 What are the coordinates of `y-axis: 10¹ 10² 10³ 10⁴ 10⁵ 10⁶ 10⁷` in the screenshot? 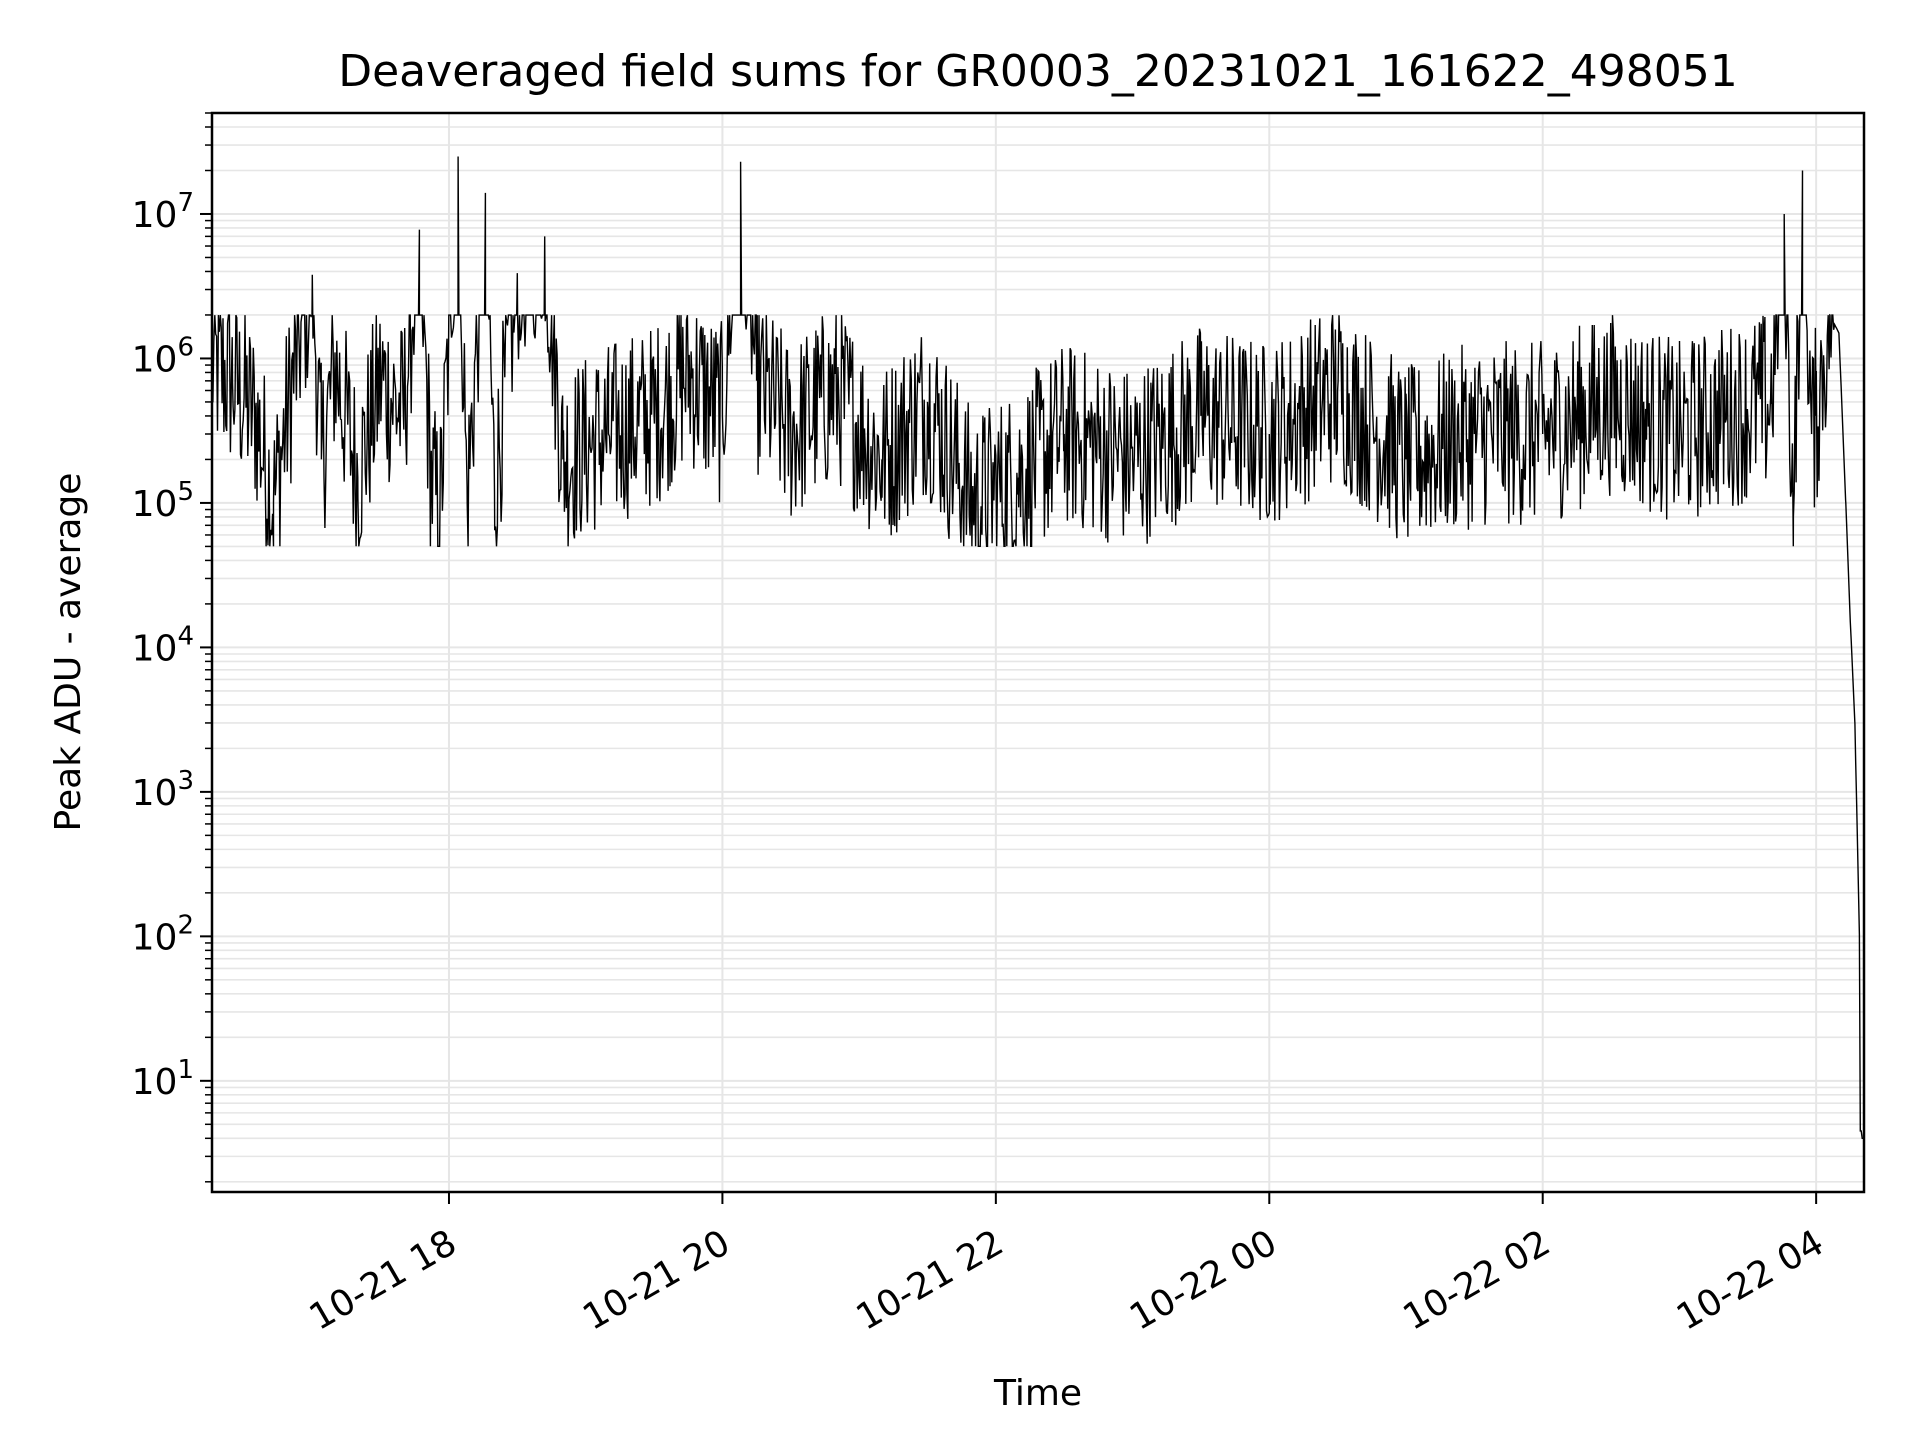 It's located at (172, 647).